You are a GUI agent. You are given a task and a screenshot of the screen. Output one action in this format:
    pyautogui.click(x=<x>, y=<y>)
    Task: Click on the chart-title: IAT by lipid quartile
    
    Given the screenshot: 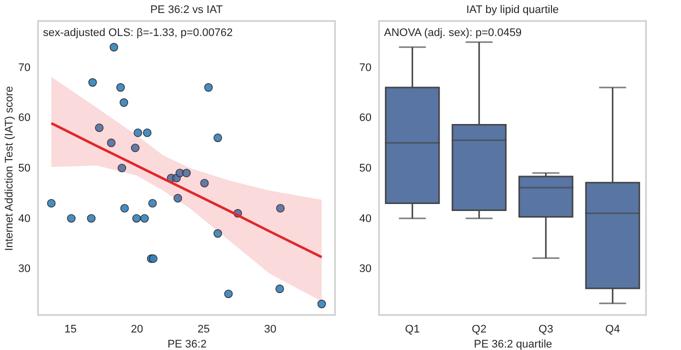 What is the action you would take?
    pyautogui.click(x=512, y=10)
    